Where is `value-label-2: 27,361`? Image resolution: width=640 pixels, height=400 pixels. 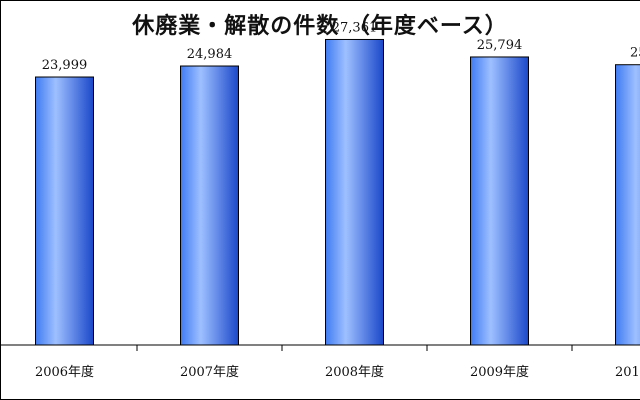
value-label-2: 27,361 is located at coordinates (355, 27).